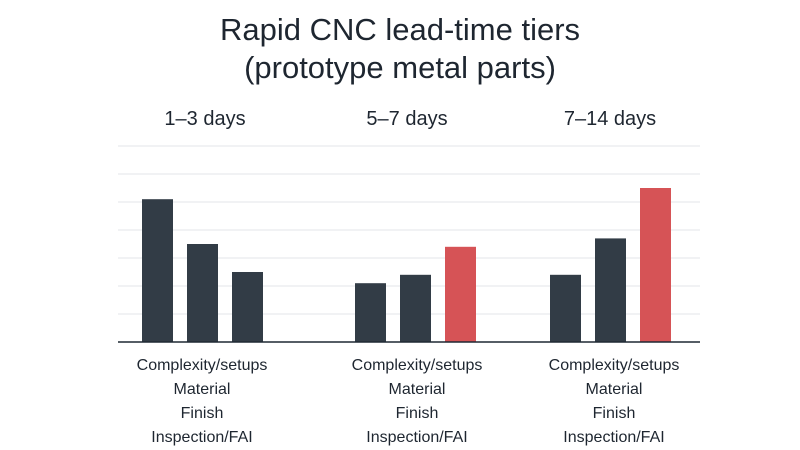 Image resolution: width=800 pixels, height=450 pixels. Describe the element at coordinates (610, 119) in the screenshot. I see `group-label-7-14-days: 7–14 days` at that location.